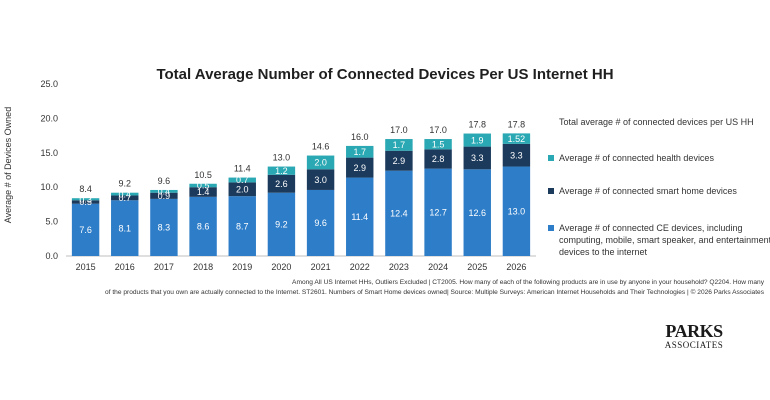  I want to click on x-tick-label: 2023, so click(399, 267).